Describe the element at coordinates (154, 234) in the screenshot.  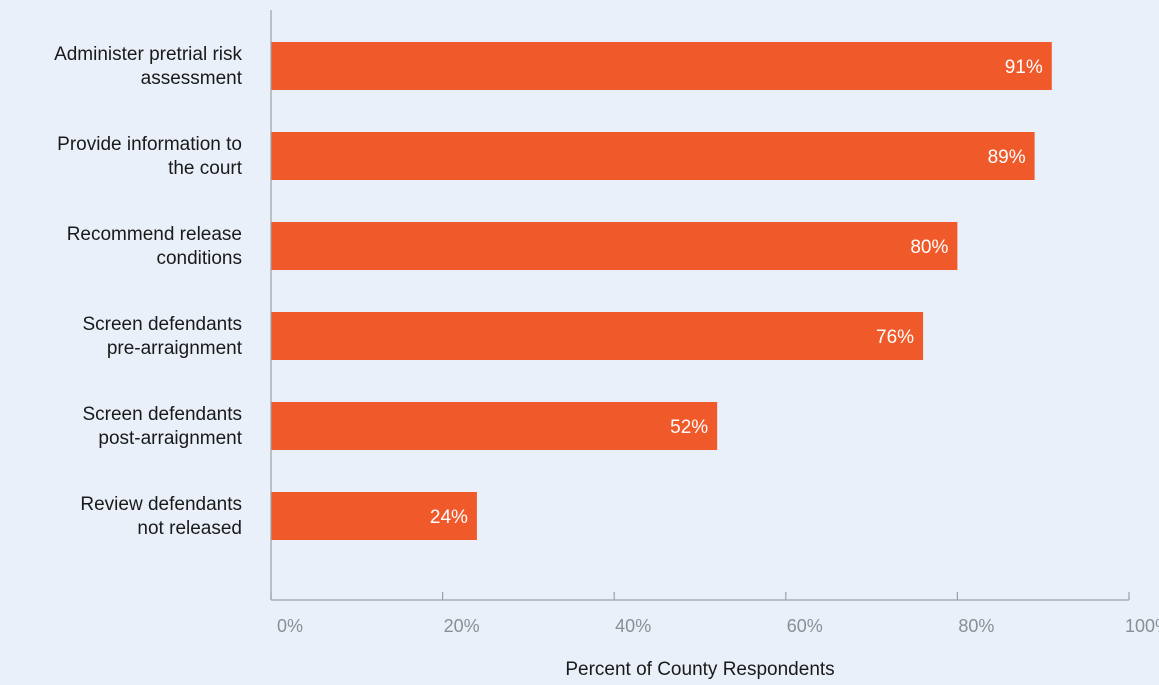
I see `category-label: Recommend release` at that location.